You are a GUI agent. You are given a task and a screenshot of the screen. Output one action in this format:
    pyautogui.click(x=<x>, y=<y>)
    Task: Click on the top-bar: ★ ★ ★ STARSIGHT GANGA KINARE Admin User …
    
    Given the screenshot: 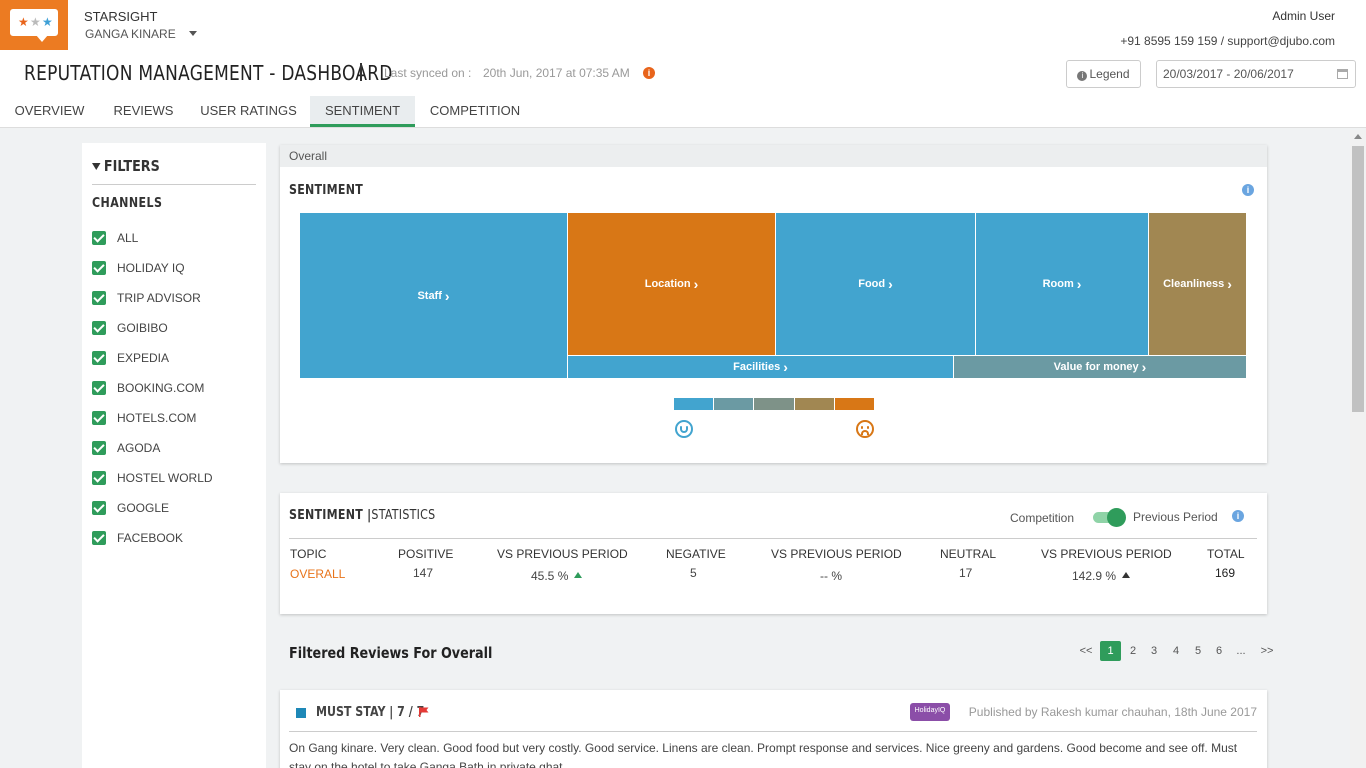 What is the action you would take?
    pyautogui.click(x=683, y=25)
    